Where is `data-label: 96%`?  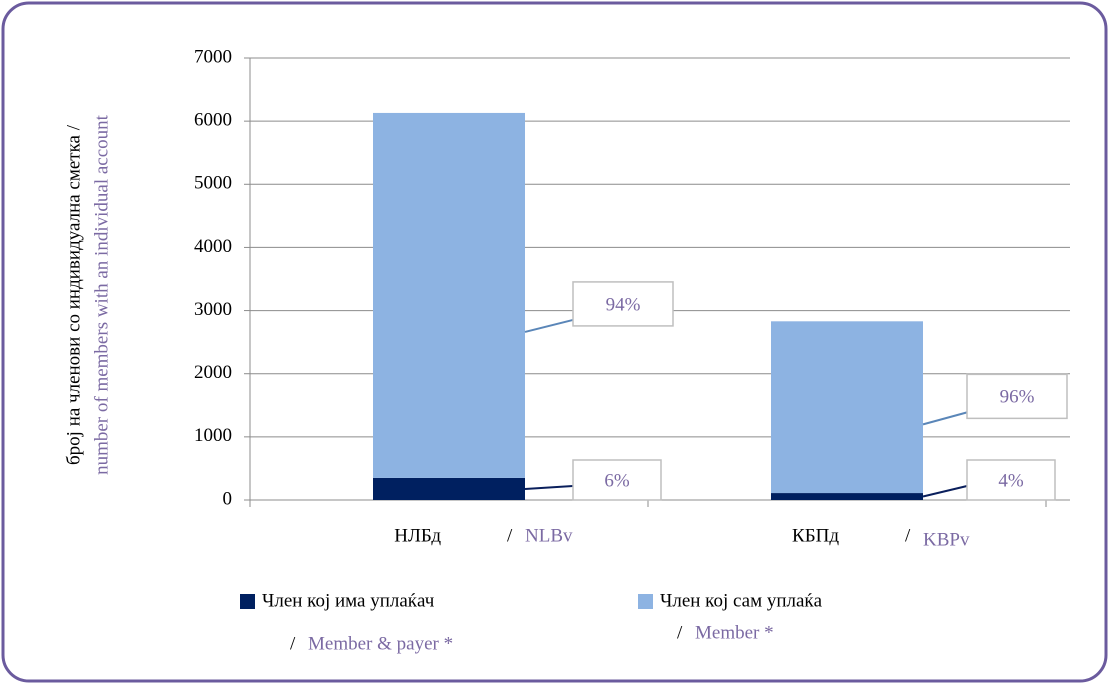
data-label: 96% is located at coordinates (1017, 397).